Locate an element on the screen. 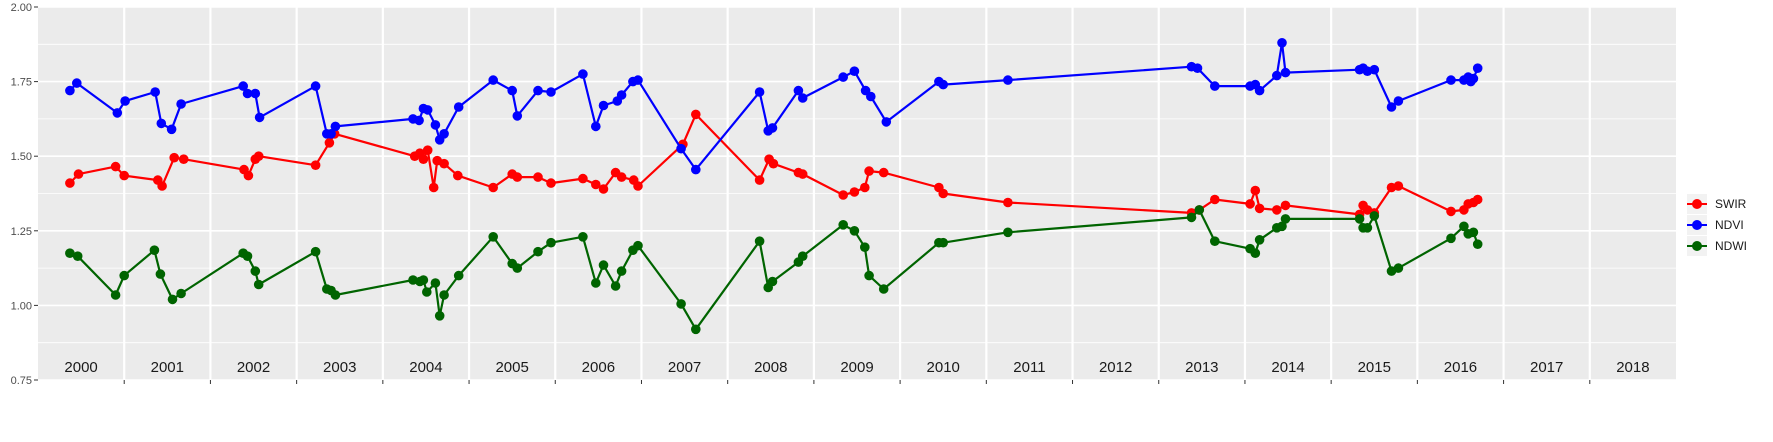 This screenshot has height=442, width=1773. legend-item-ndwi: NDWI is located at coordinates (1717, 246).